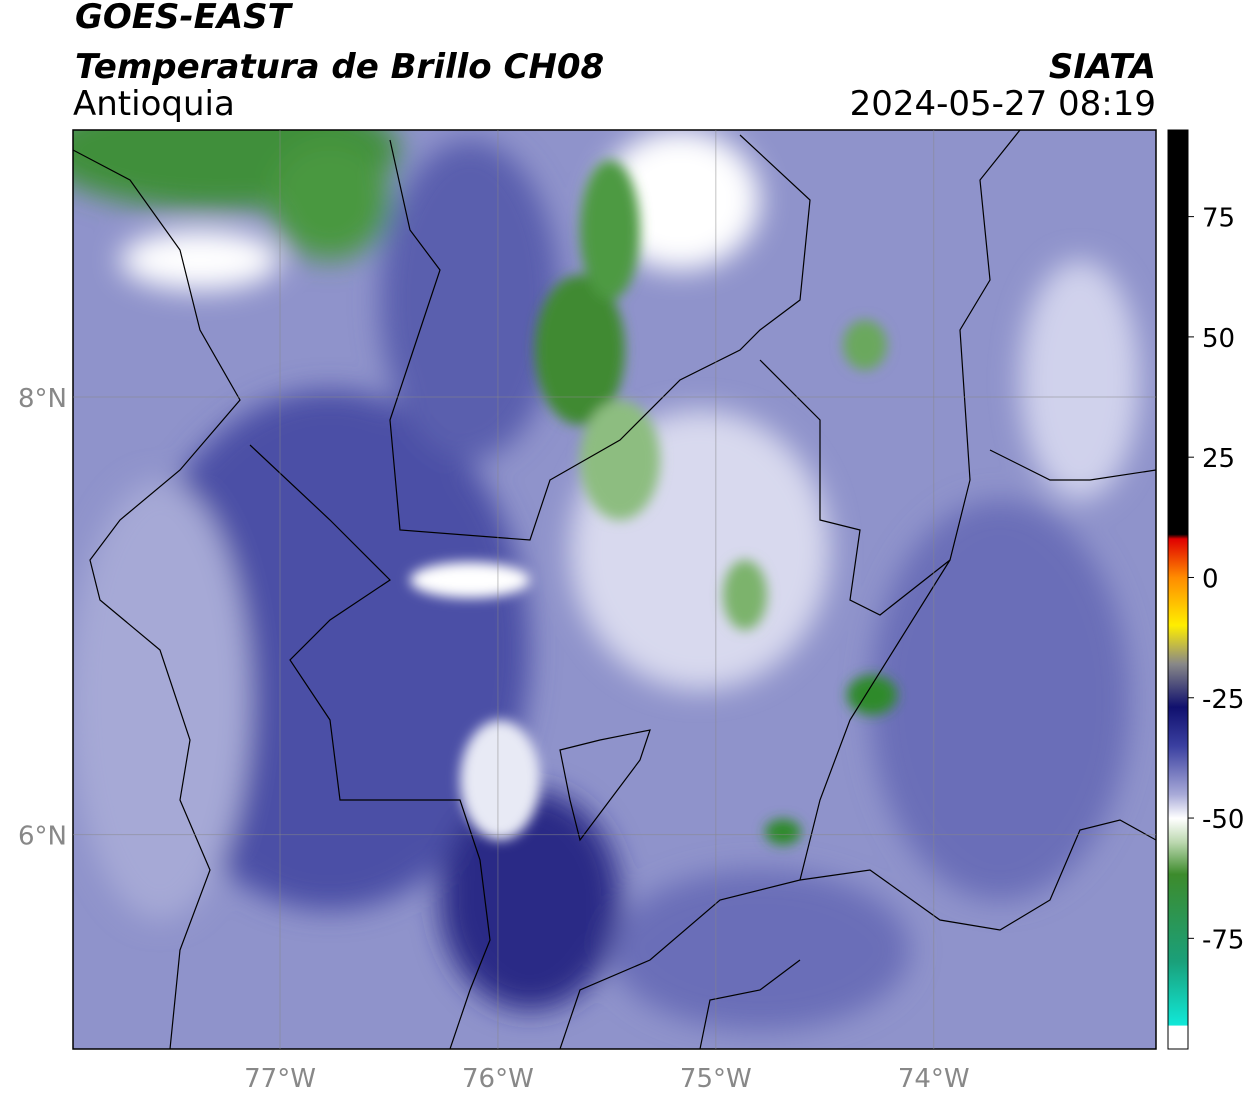 This screenshot has height=1099, width=1252. I want to click on colorbar-tick-label: -50, so click(1223, 820).